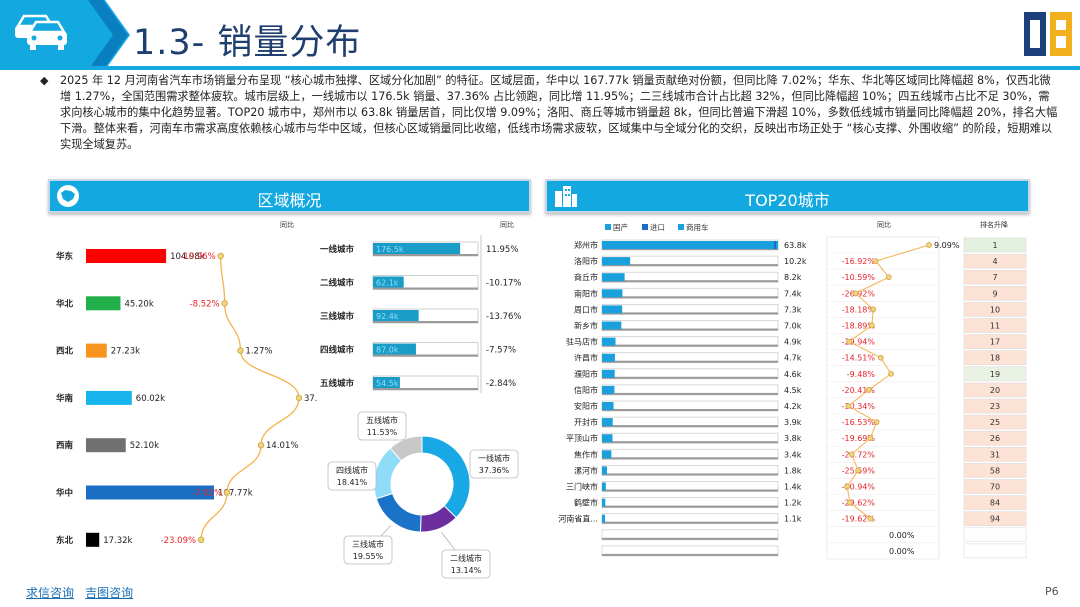  Describe the element at coordinates (502, 250) in the screenshot. I see `tier-yoy-label: 11.95%` at that location.